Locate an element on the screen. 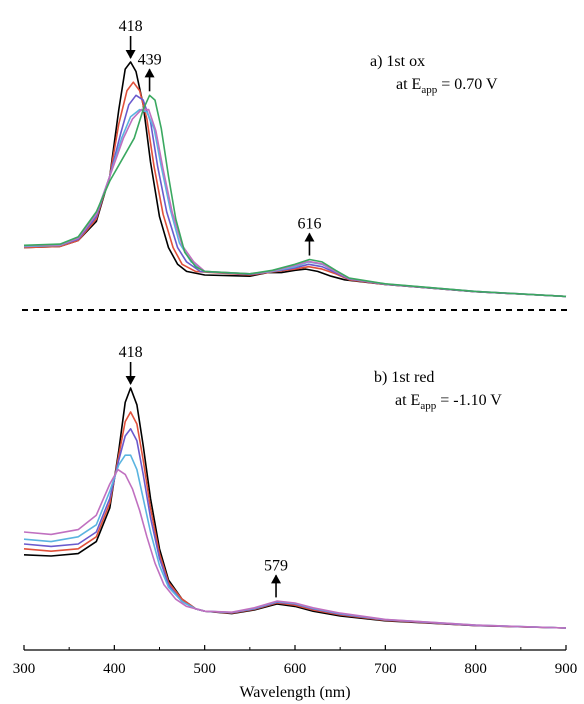 The width and height of the screenshot is (584, 704). panel-a-title: a) 1st ox is located at coordinates (397, 61).